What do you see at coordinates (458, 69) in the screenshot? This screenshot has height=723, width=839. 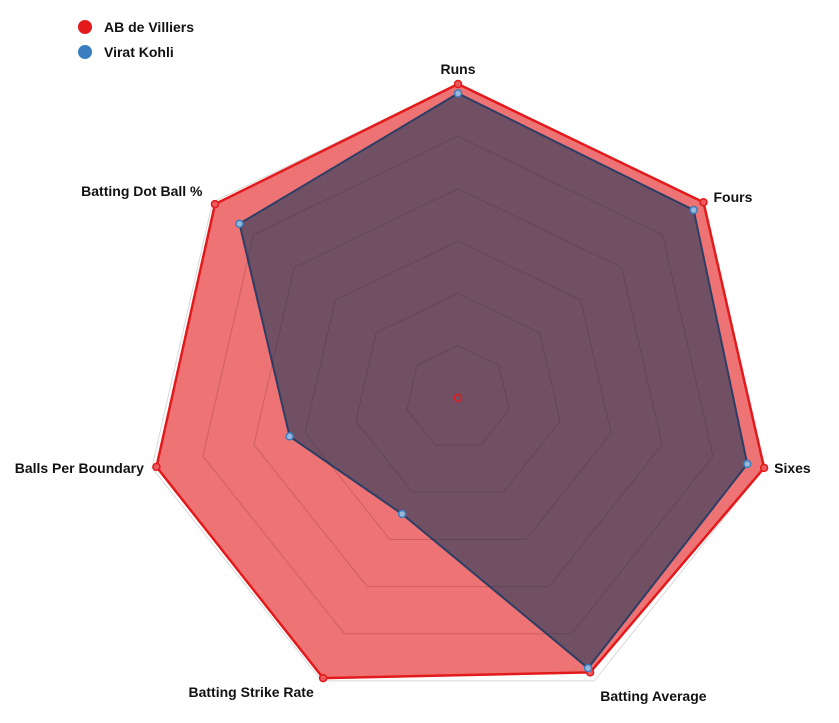 I see `axis-label-0: Runs` at bounding box center [458, 69].